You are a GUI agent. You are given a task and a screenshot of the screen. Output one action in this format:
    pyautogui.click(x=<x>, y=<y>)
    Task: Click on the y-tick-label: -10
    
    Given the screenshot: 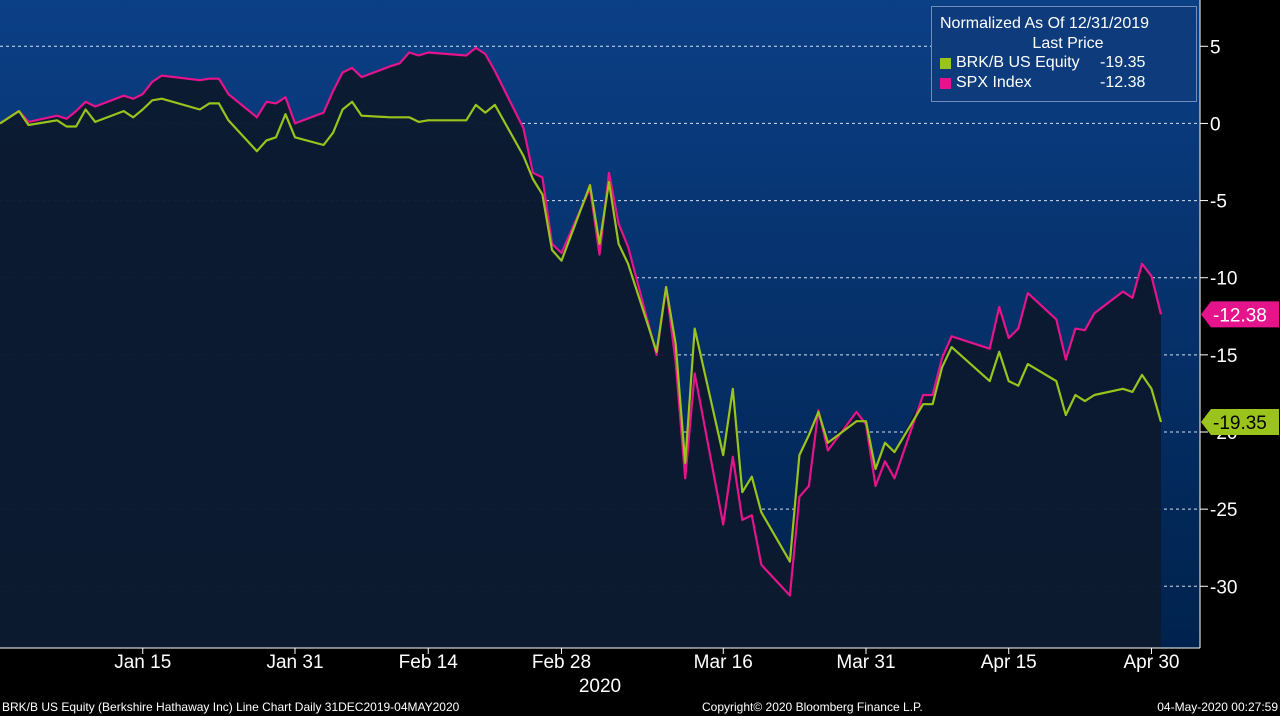 What is the action you would take?
    pyautogui.click(x=1223, y=279)
    